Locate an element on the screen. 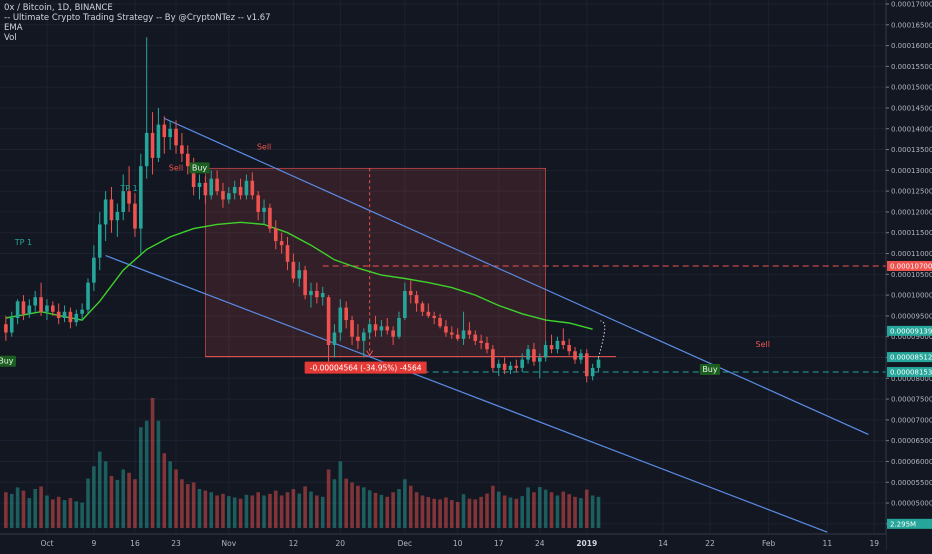  price-tick-label: 0.00005000 is located at coordinates (911, 504).